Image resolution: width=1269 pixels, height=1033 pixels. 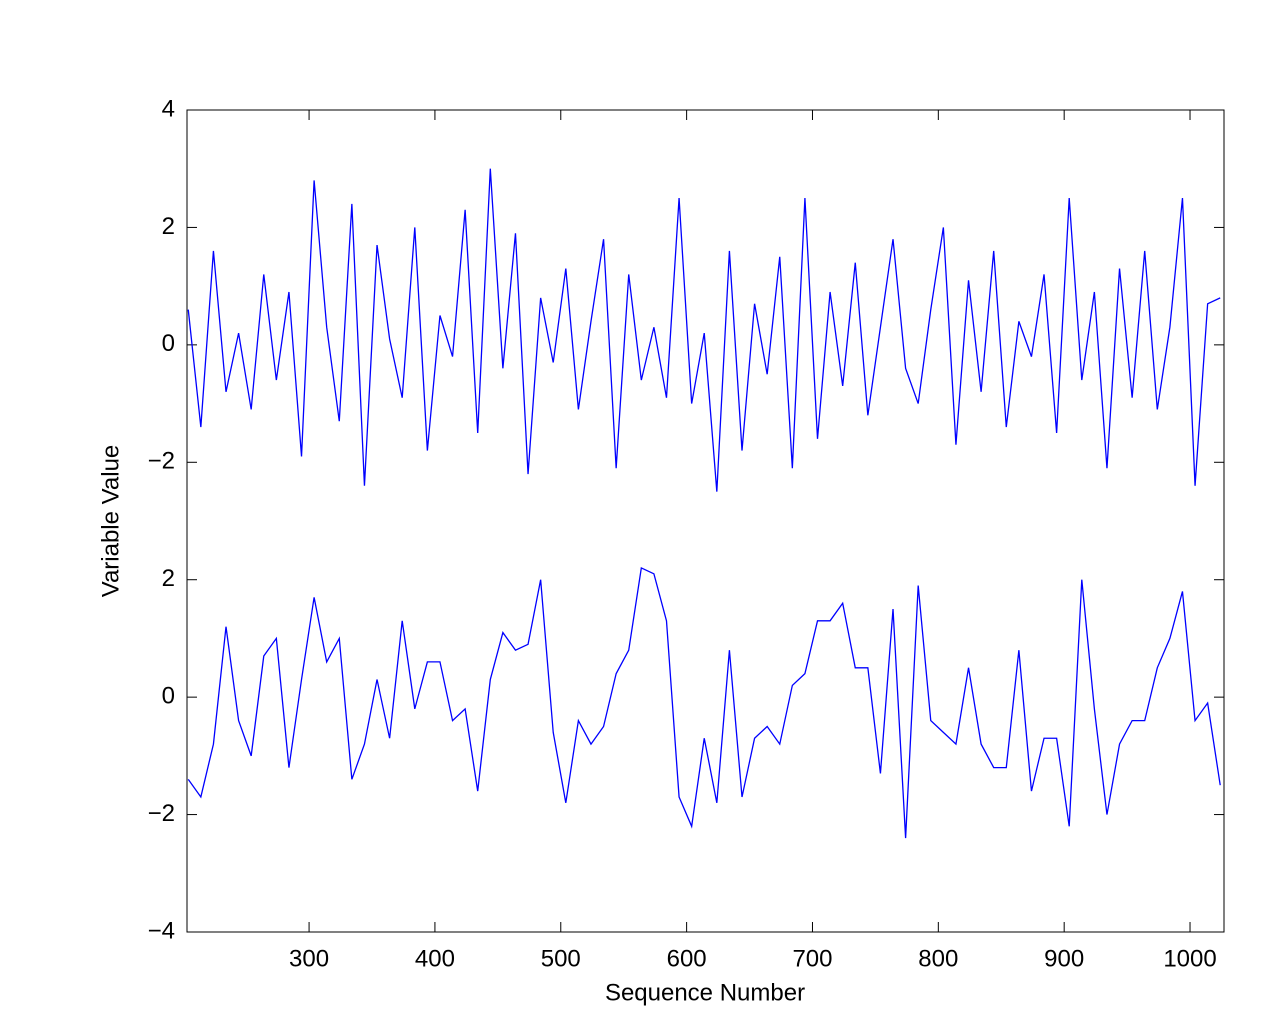 What do you see at coordinates (561, 958) in the screenshot?
I see `x-tick-label: 500` at bounding box center [561, 958].